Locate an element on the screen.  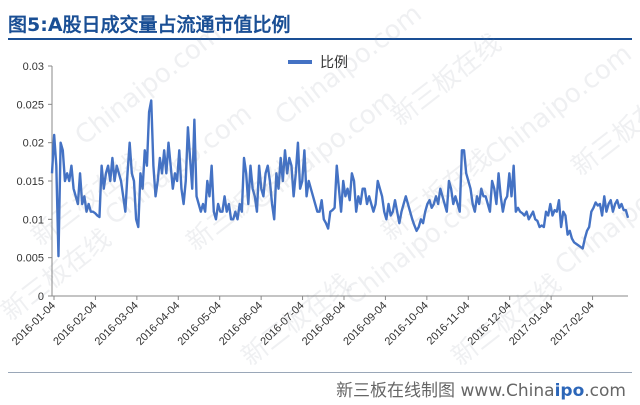
y-tick-label: 0.005 is located at coordinates (30, 259).